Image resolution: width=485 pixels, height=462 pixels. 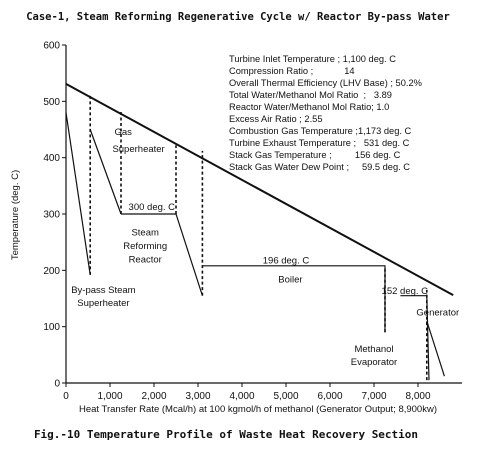 I want to click on info-line: Excess Air Ratio ; 2.55, so click(x=276, y=119).